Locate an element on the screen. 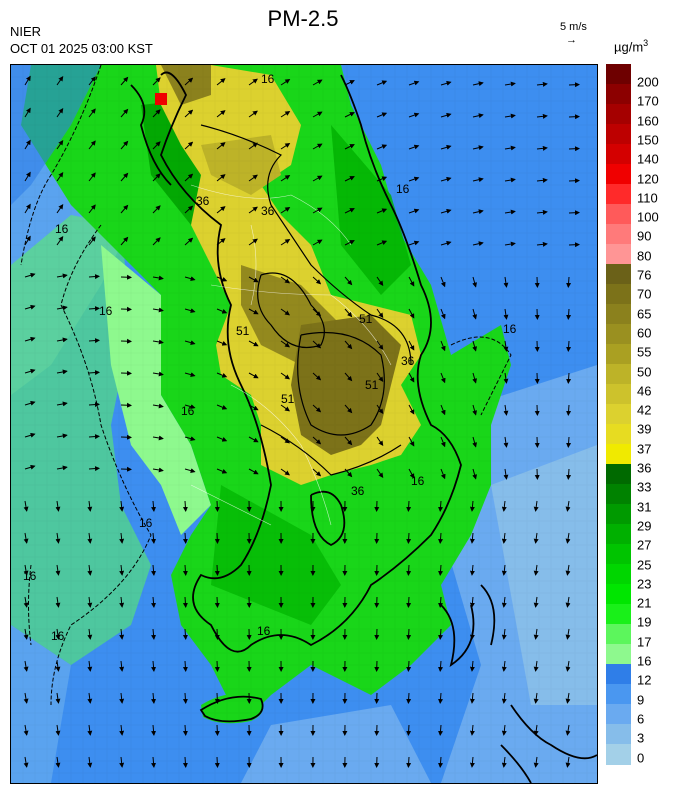  province-boundaries is located at coordinates (291, 355).